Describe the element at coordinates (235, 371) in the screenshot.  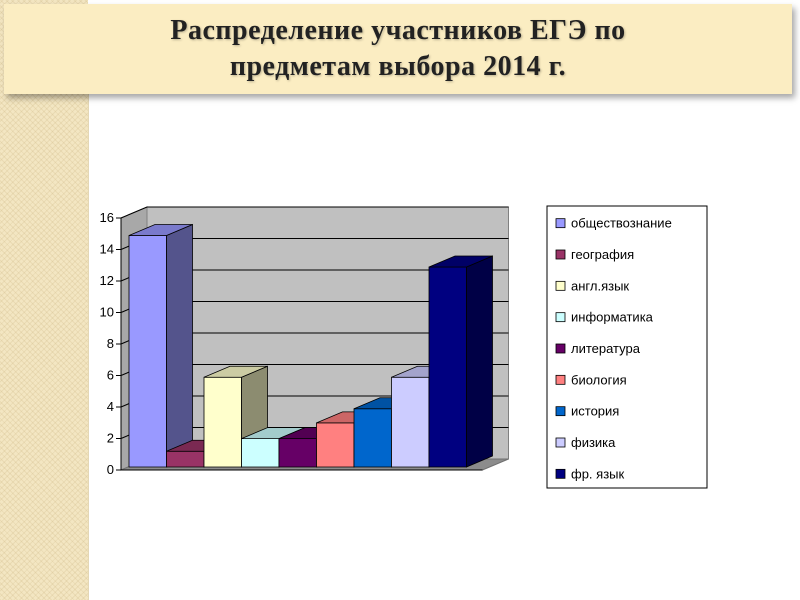
I see `bar-2-top` at that location.